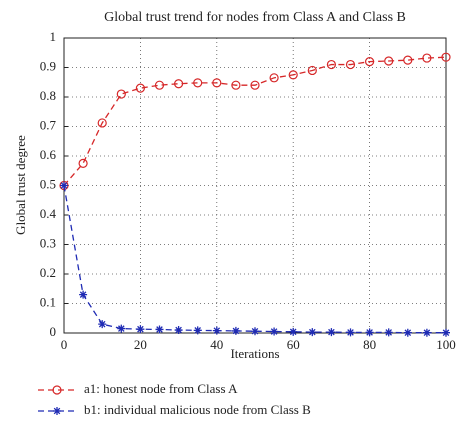 The height and width of the screenshot is (444, 474). I want to click on x-axis-label: Iterations, so click(254, 353).